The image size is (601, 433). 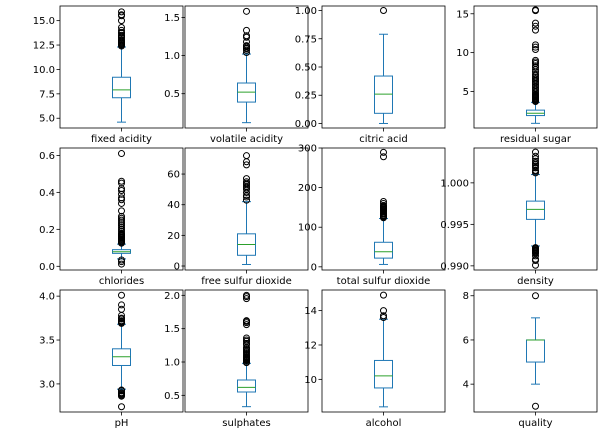 I want to click on y-tick-label: 4, so click(x=466, y=385).